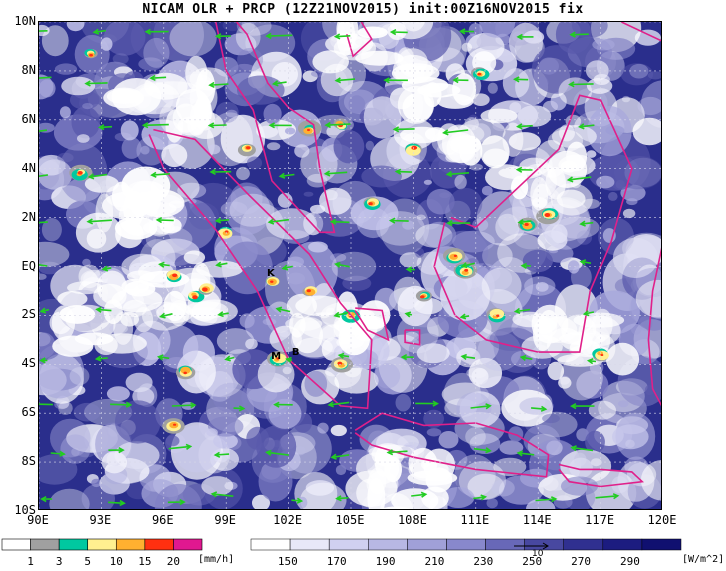 The image size is (726, 571). Describe the element at coordinates (173, 561) in the screenshot. I see `precip-colorbar-tick: 20` at that location.